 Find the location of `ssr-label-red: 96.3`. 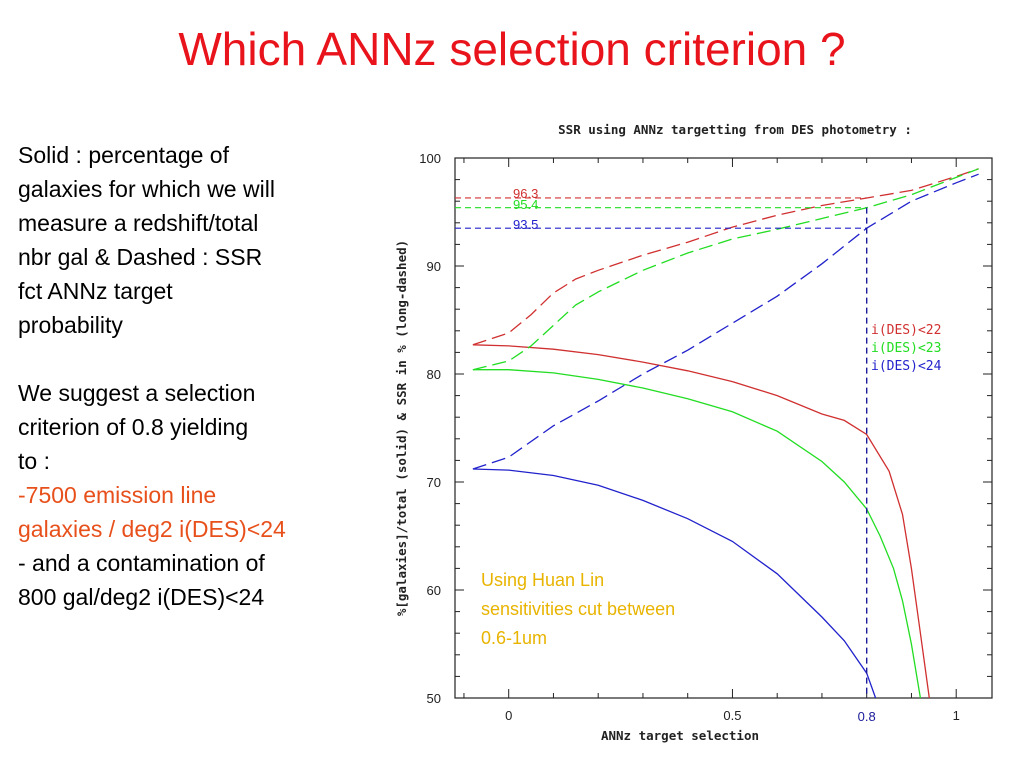

ssr-label-red: 96.3 is located at coordinates (525, 193).